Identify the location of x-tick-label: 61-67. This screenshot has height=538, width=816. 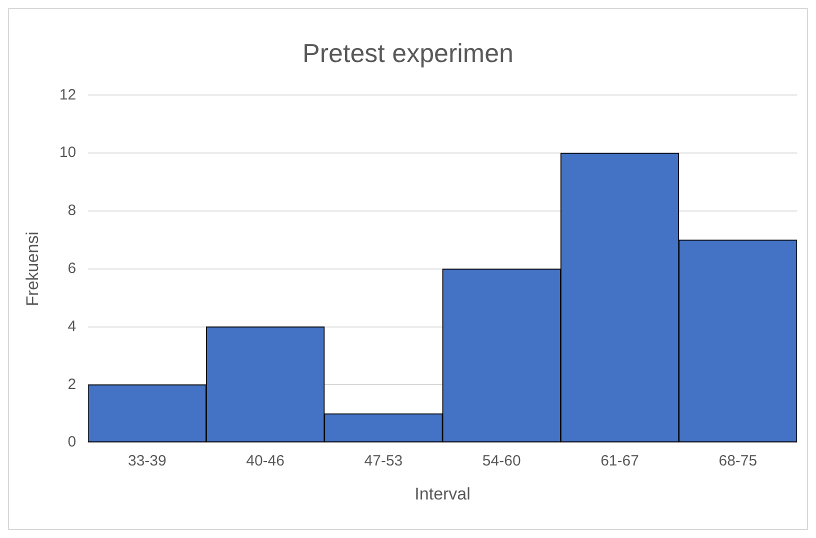
(619, 461).